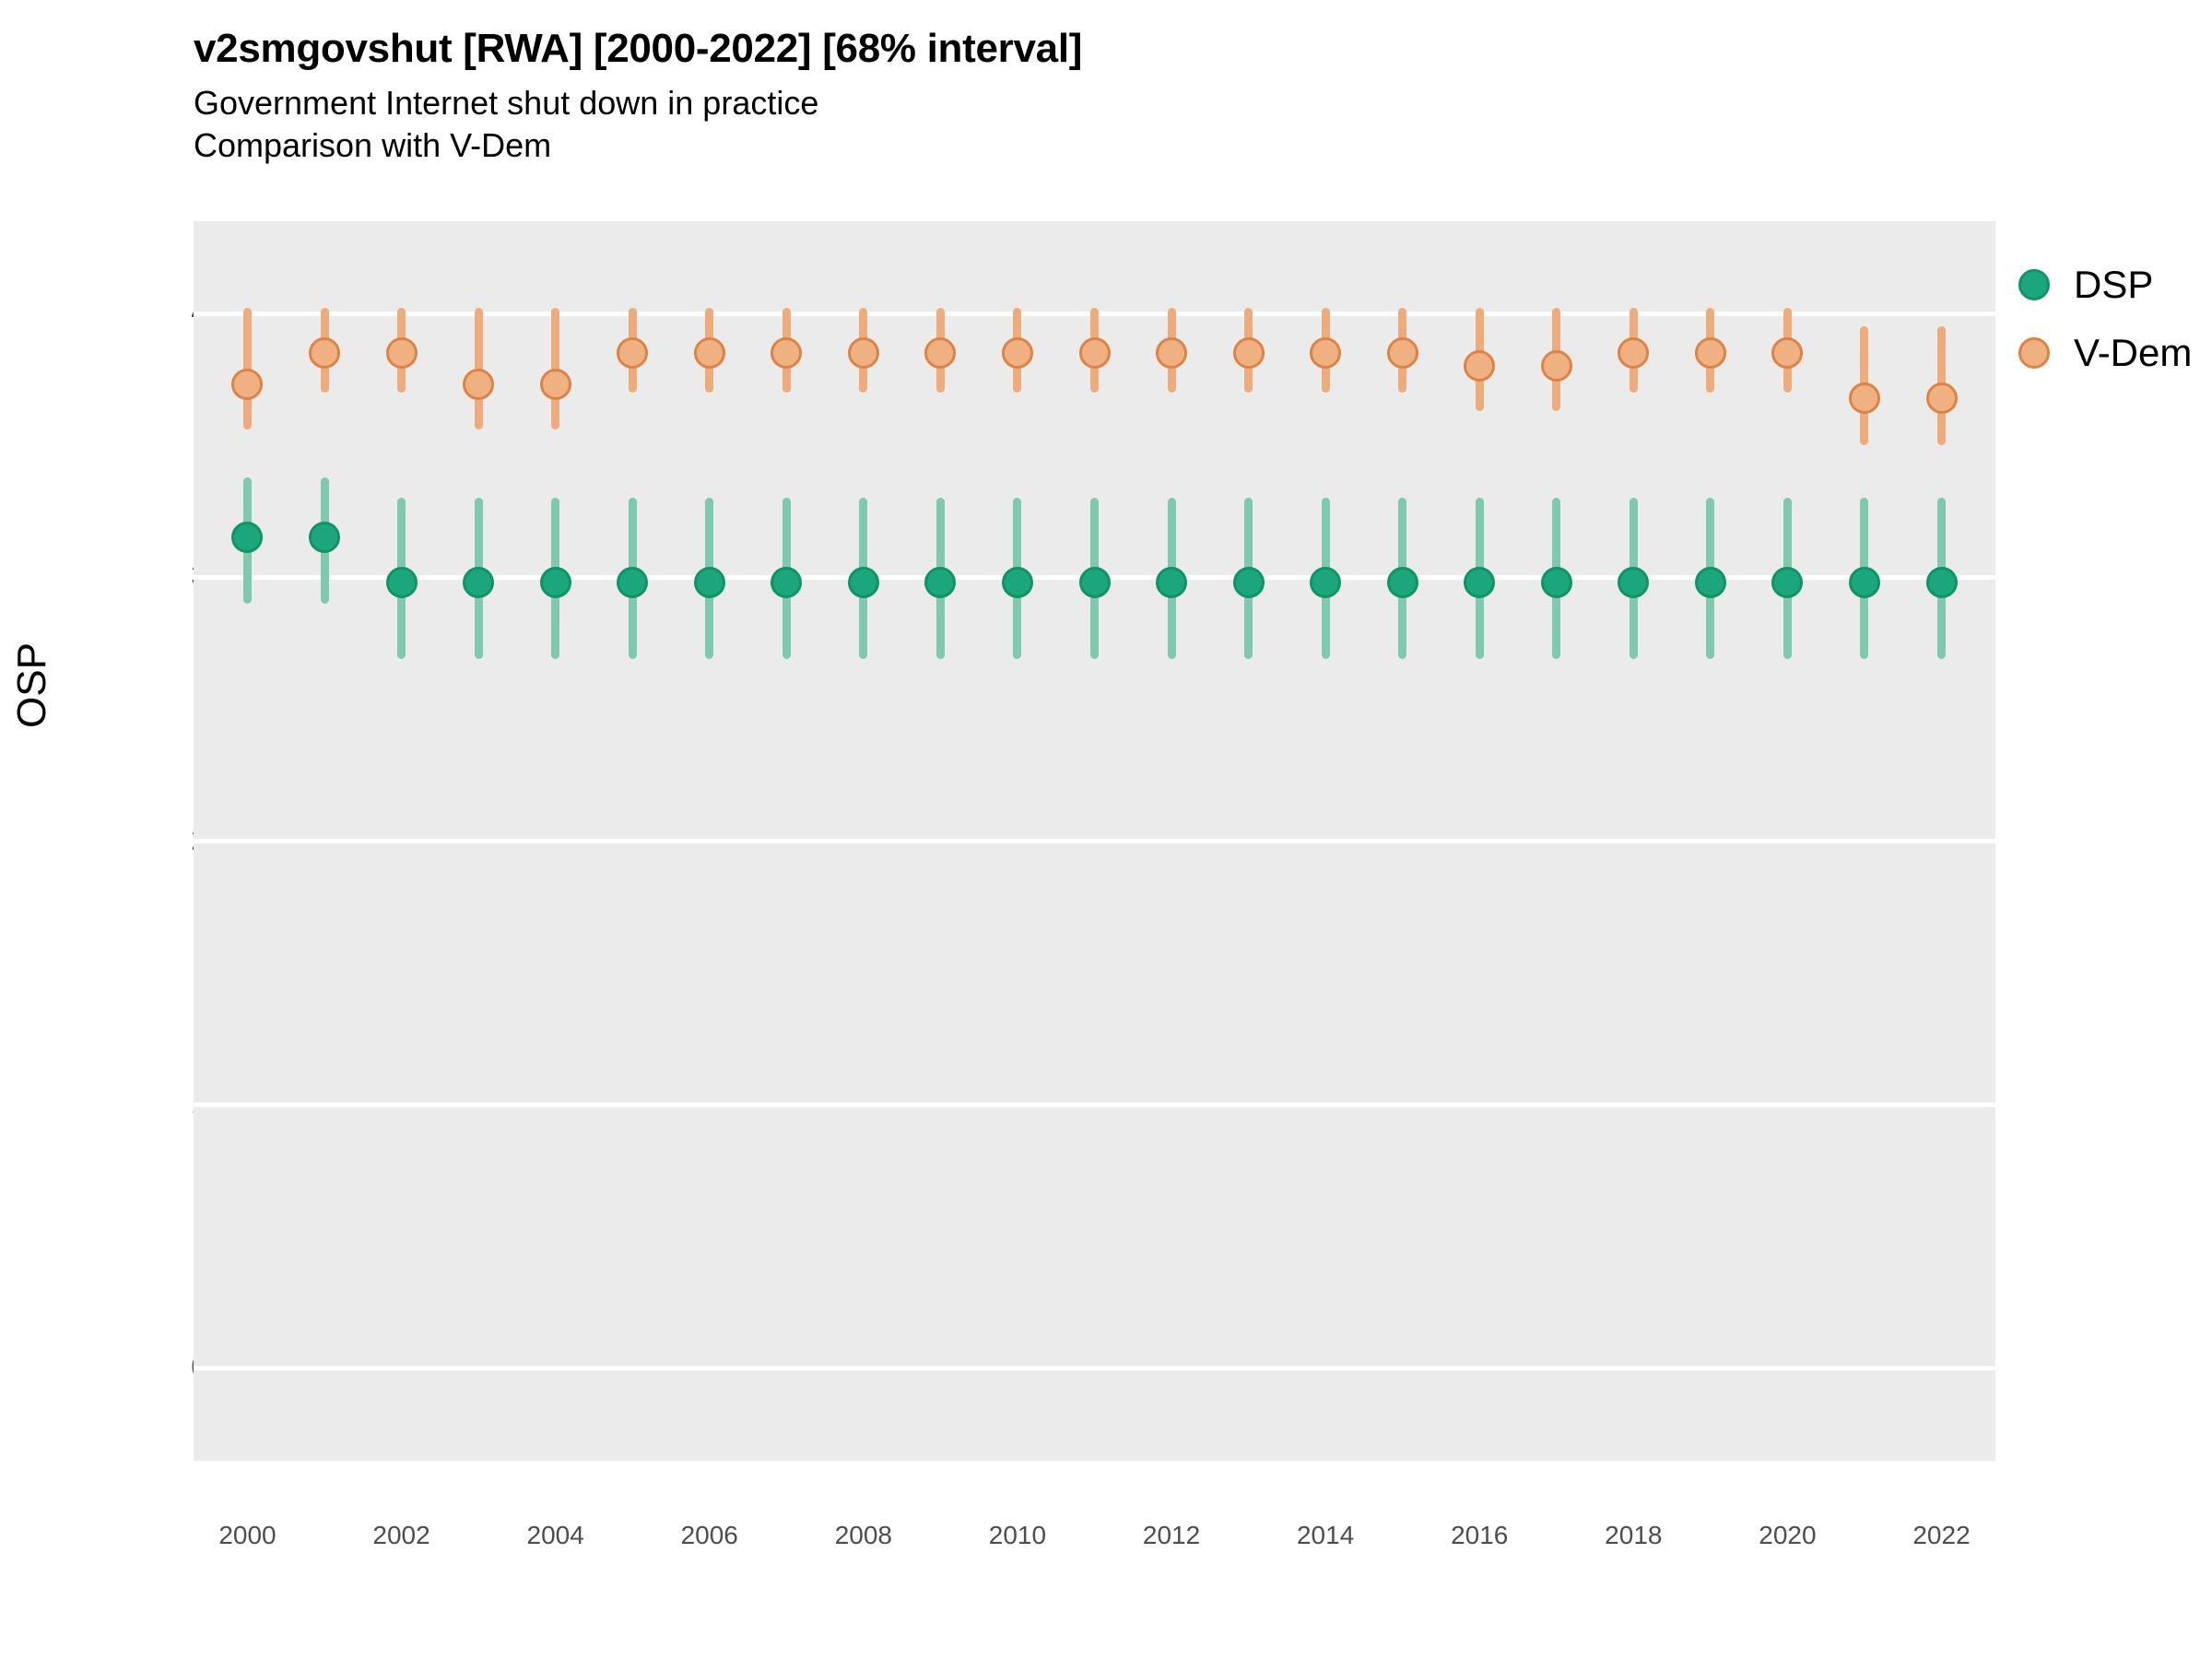 The image size is (2212, 1659). Describe the element at coordinates (2133, 352) in the screenshot. I see `legend-label-vdem: V-Dem` at that location.